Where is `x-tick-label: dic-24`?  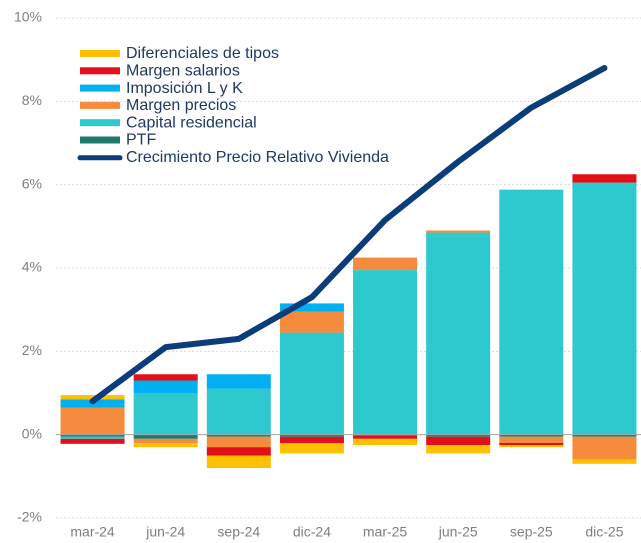
x-tick-label: dic-24 is located at coordinates (312, 532).